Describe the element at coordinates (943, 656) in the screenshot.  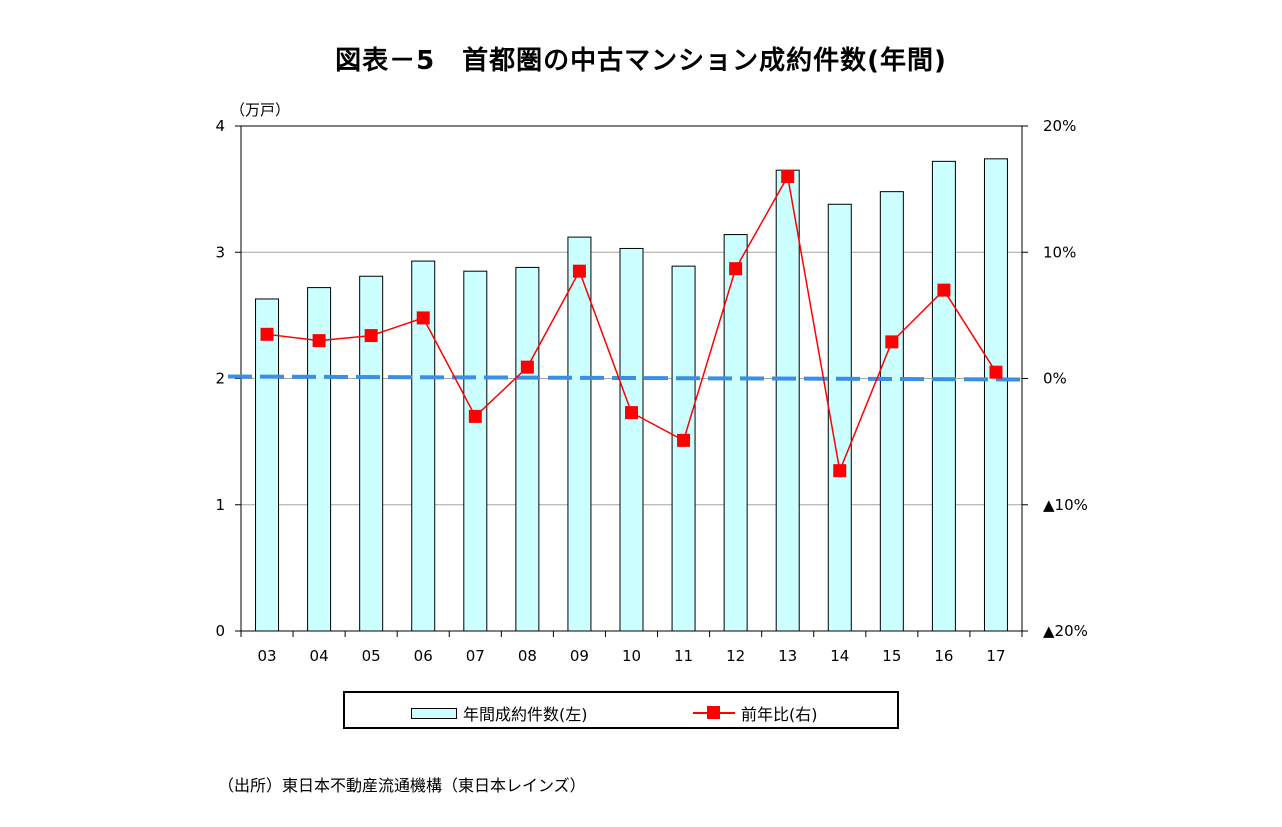
I see `x-tick-label: 16` at that location.